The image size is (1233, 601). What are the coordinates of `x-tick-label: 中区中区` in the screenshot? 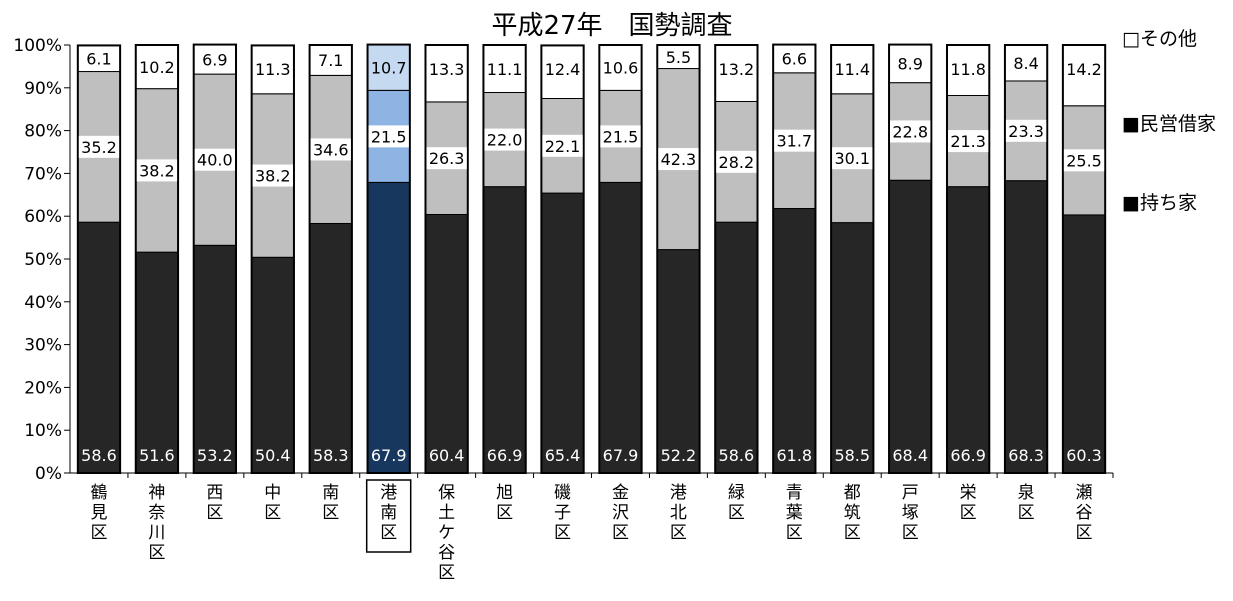 It's located at (272, 503).